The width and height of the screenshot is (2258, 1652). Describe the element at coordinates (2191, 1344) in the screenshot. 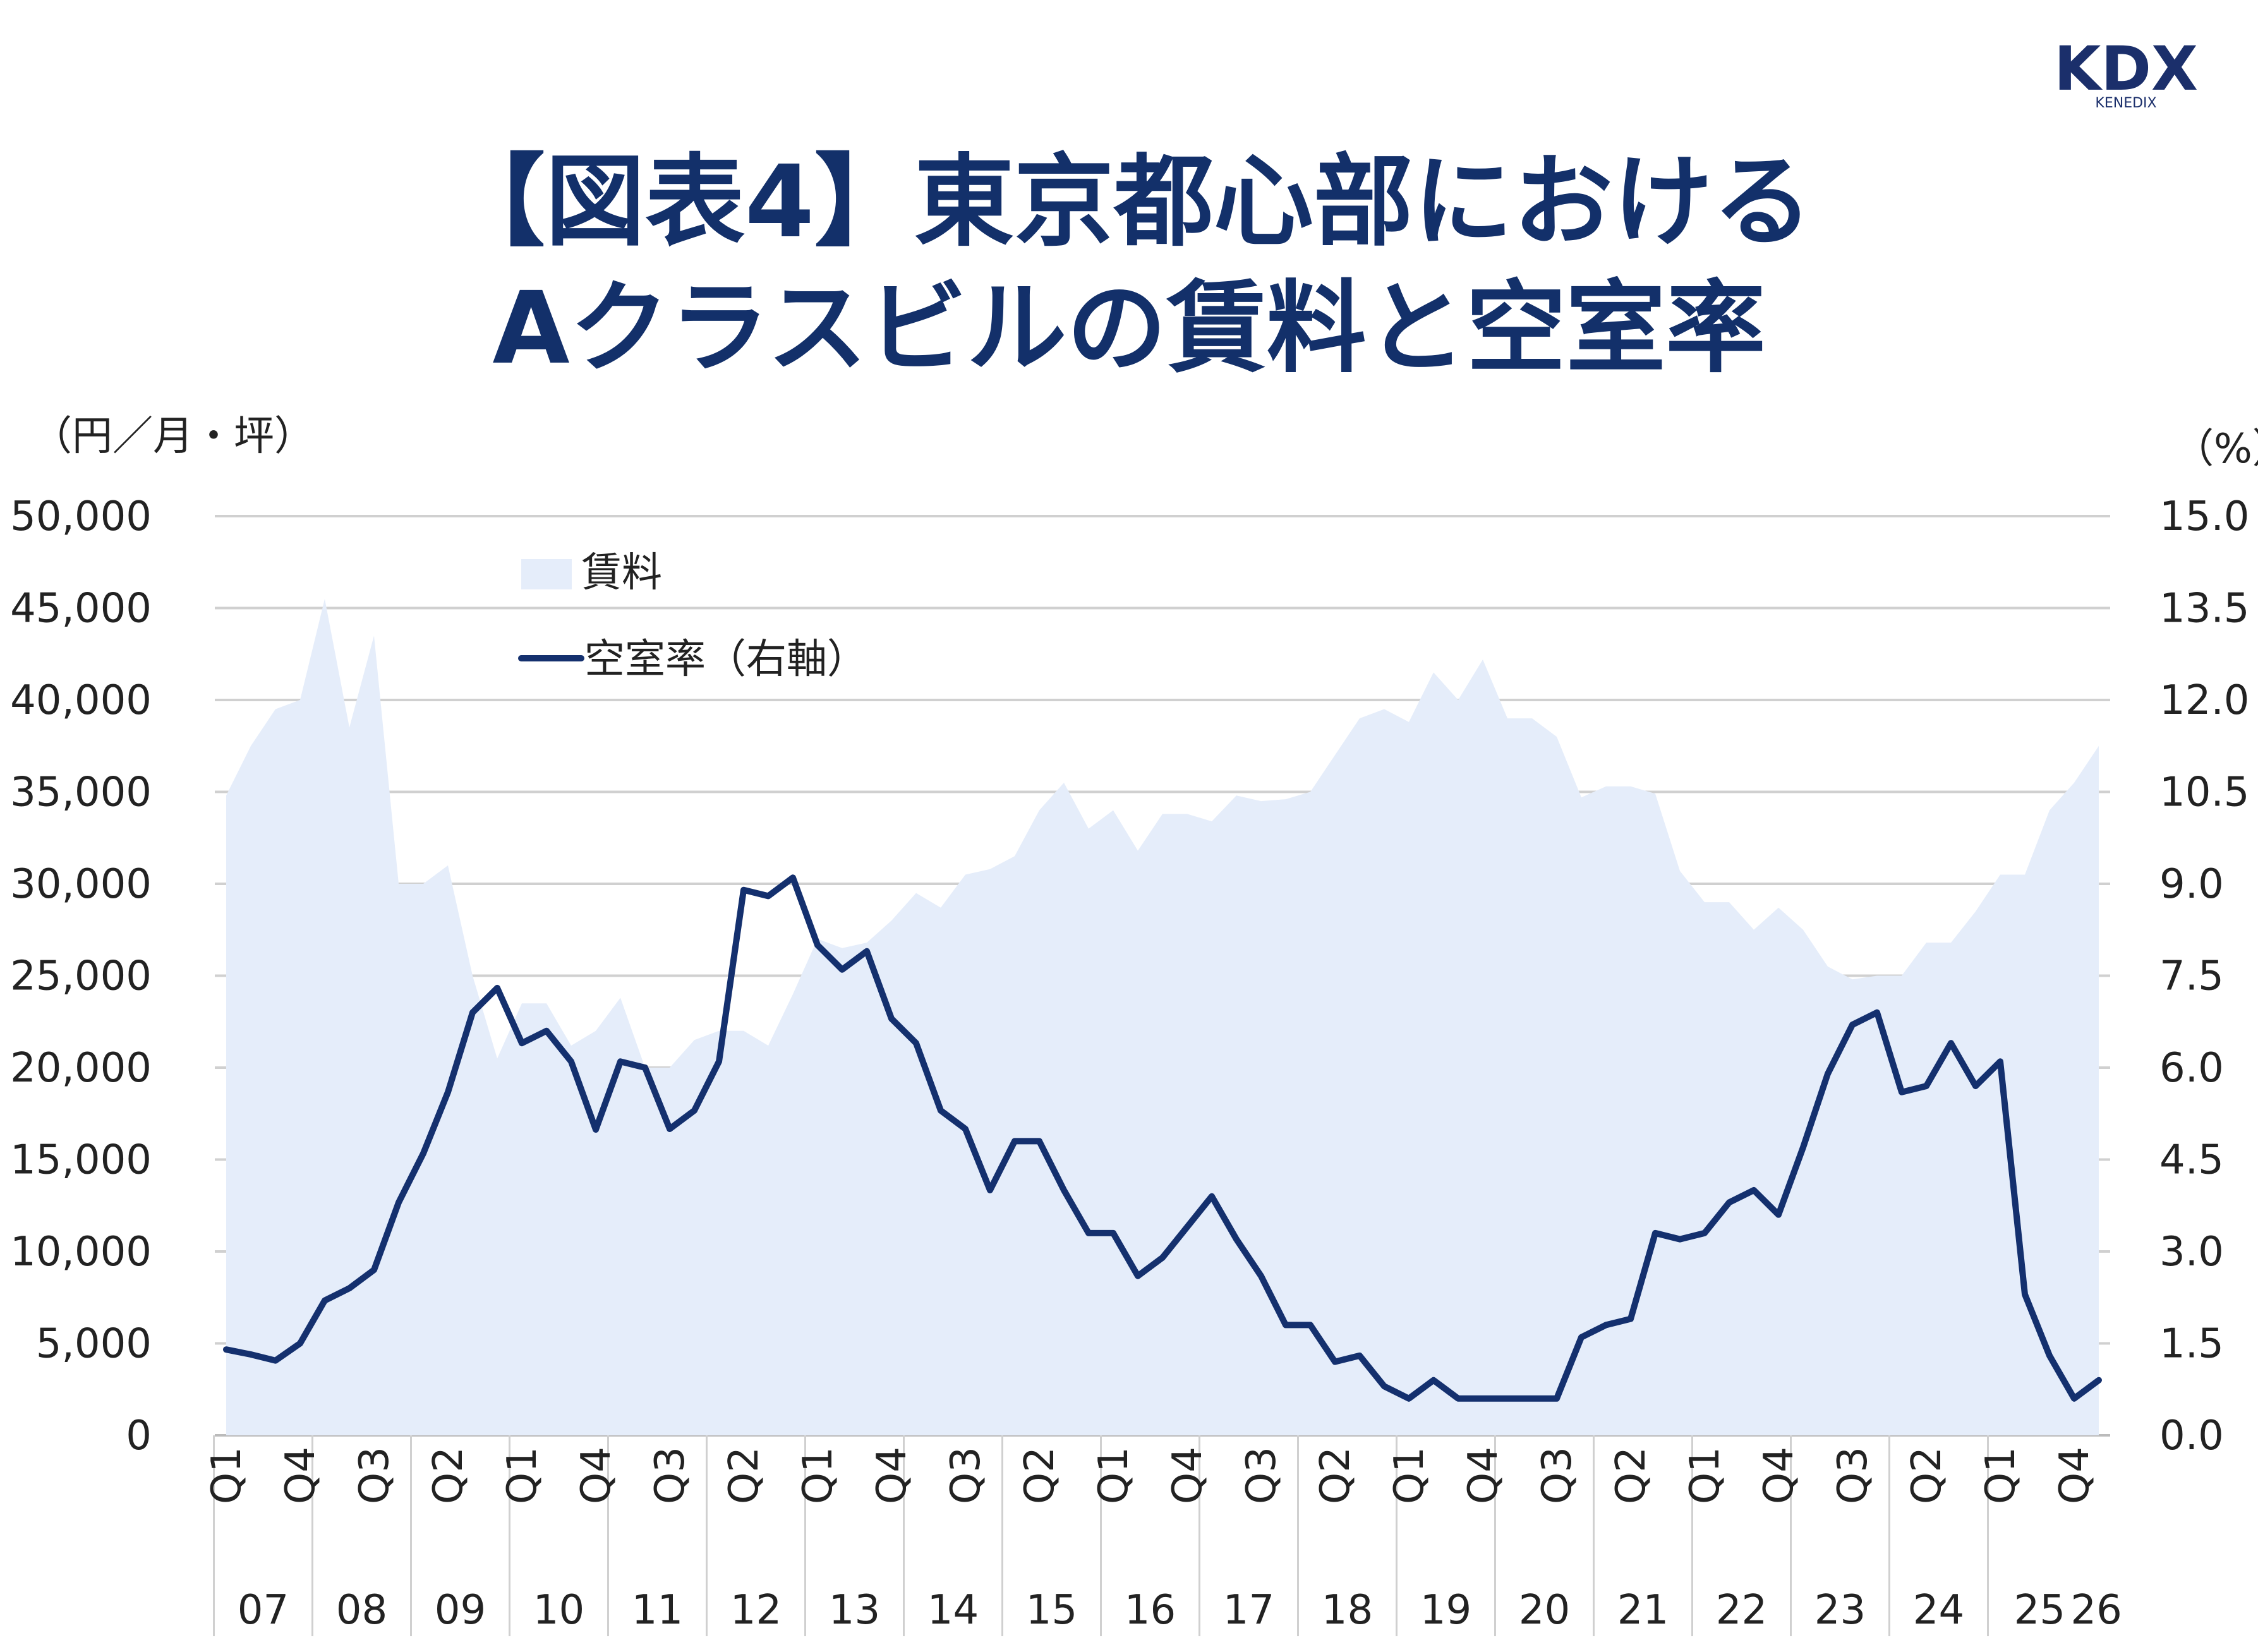

I see `right-tick-label: 1.5` at that location.